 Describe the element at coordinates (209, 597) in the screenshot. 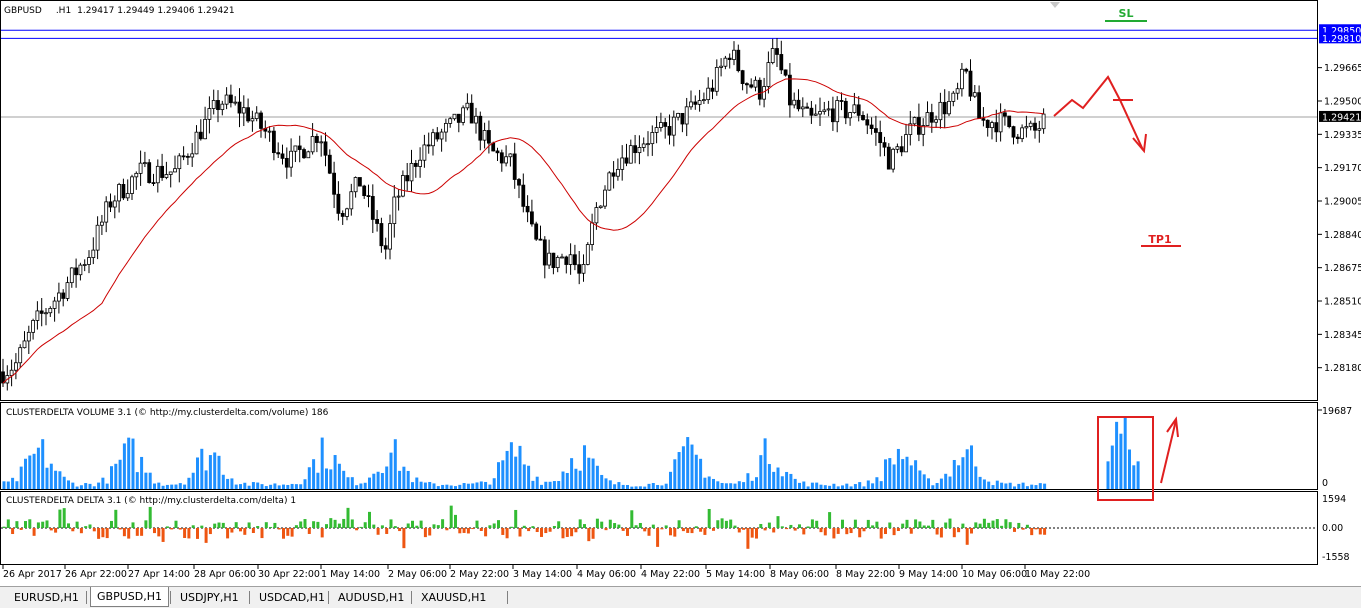

I see `tab-usdjpy-h1: USDJPY,H1` at that location.